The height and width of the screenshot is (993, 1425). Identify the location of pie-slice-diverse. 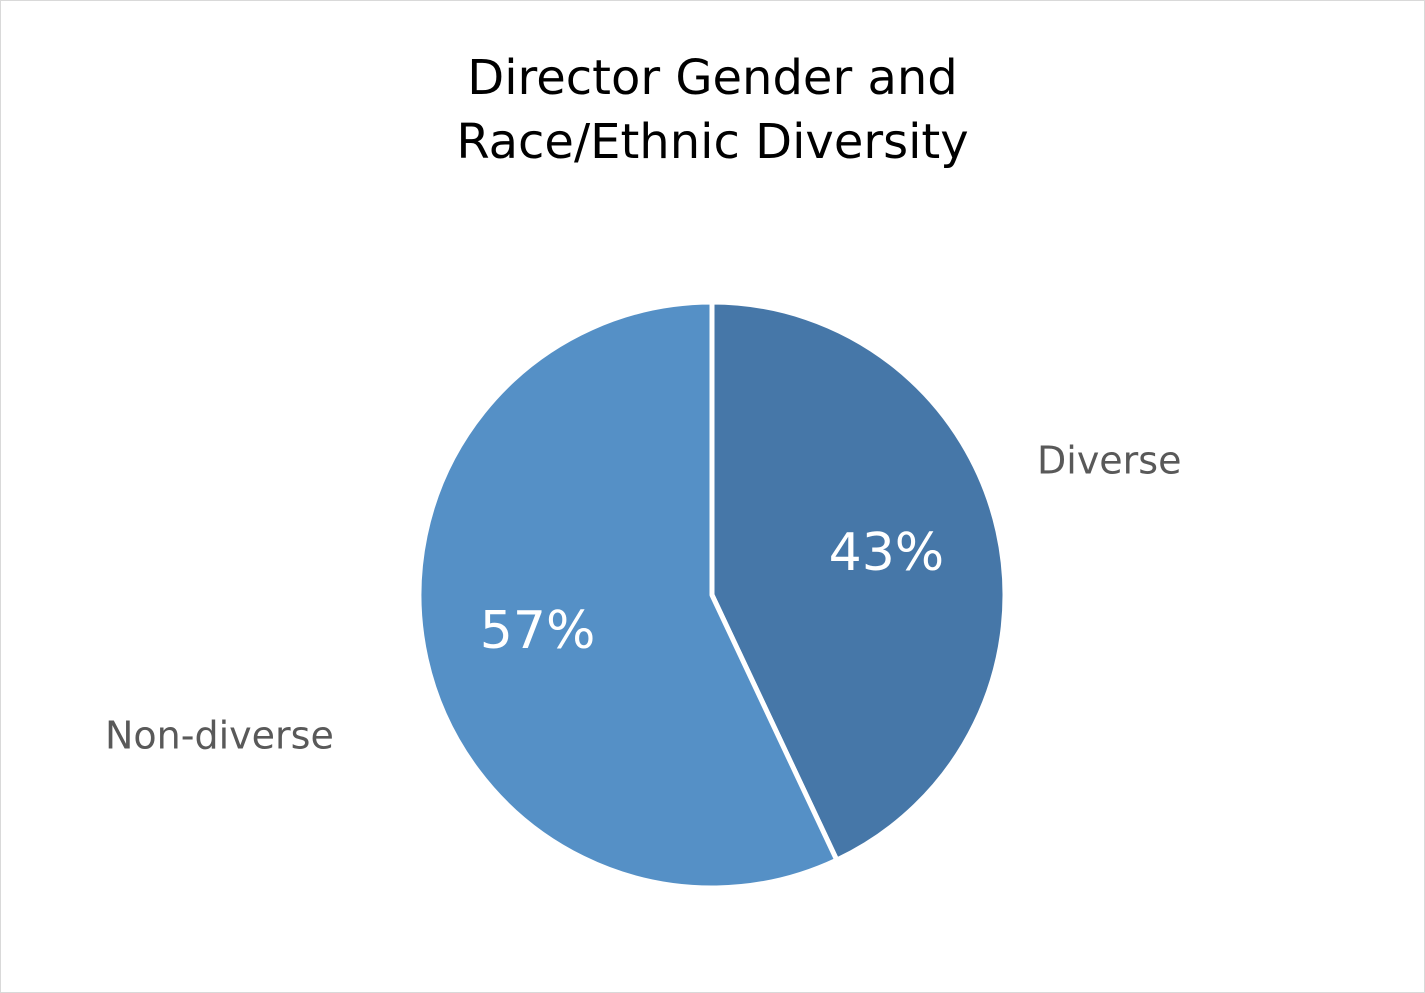
(858, 581).